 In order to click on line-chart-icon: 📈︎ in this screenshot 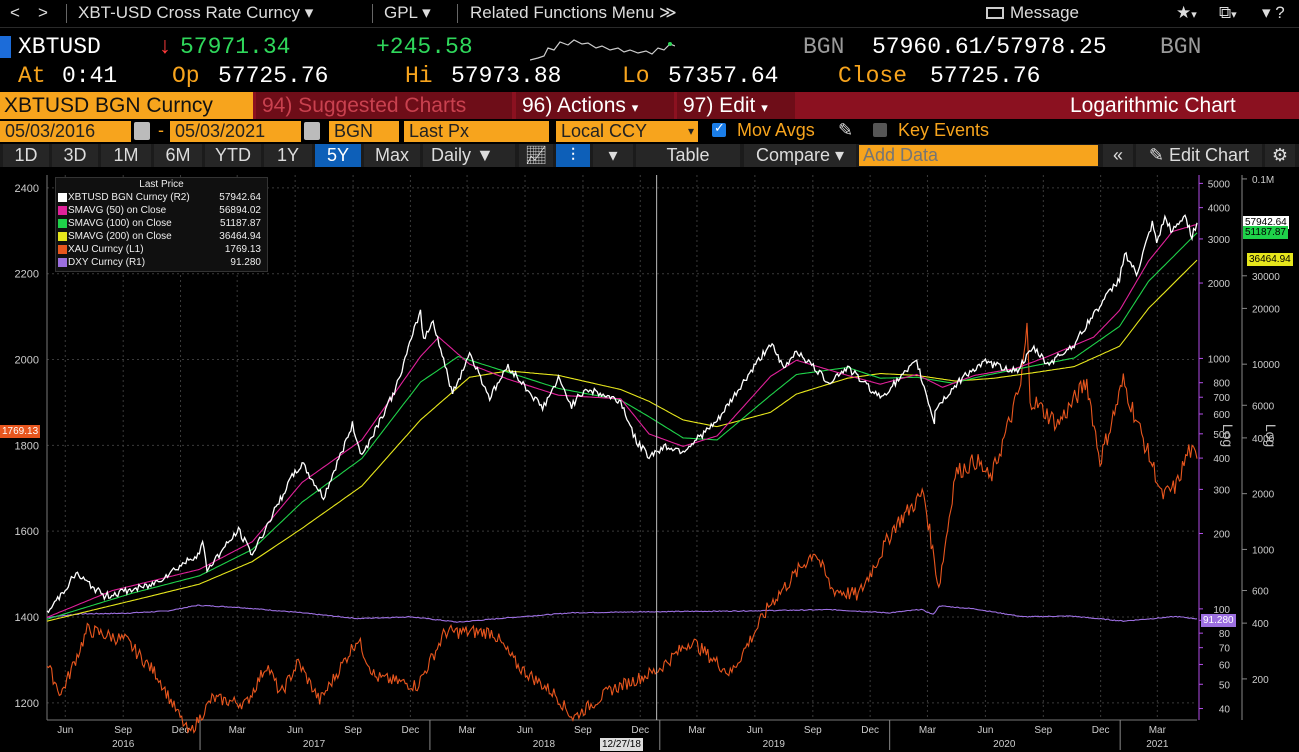, I will do `click(536, 155)`.